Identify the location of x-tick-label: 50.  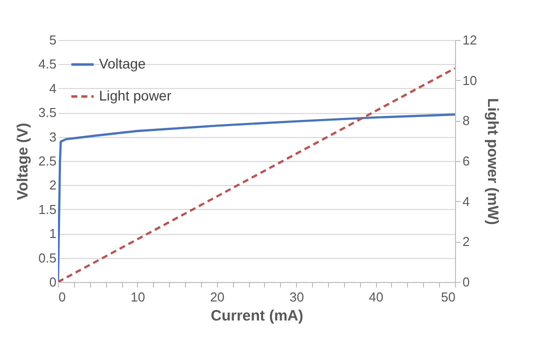
(448, 297).